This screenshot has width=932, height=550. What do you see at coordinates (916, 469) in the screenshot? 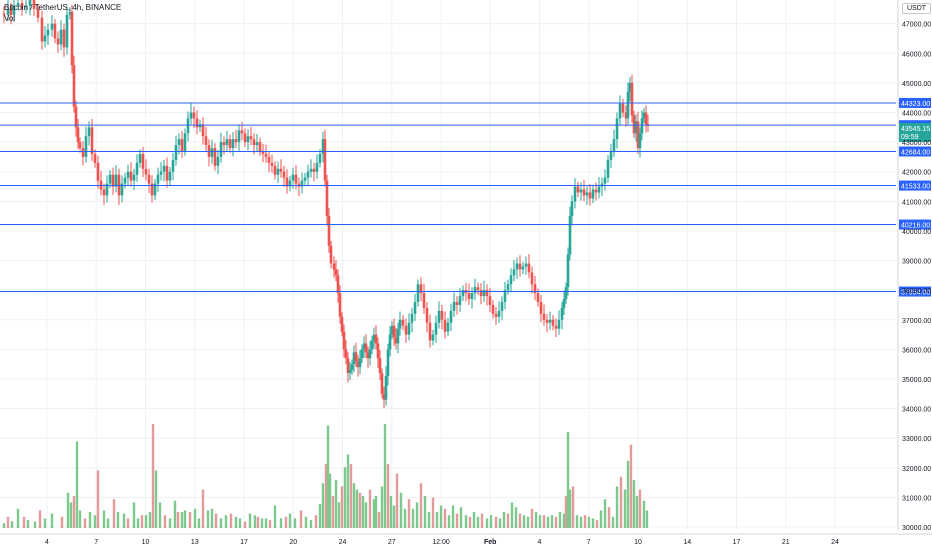
I see `price-tick-label: 32000.00` at bounding box center [916, 469].